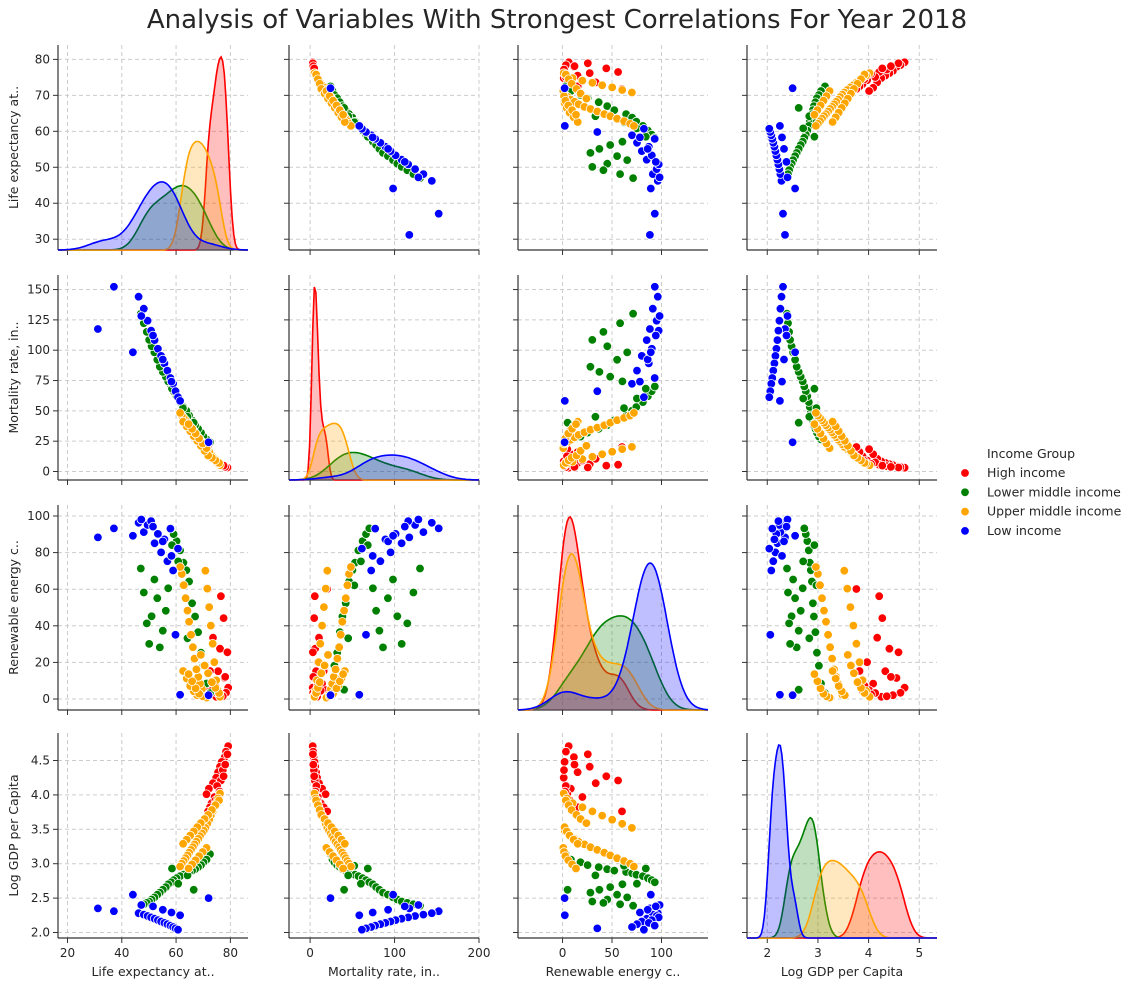 The image size is (1126, 985). Describe the element at coordinates (38, 290) in the screenshot. I see `y-tick-label: 150` at that location.